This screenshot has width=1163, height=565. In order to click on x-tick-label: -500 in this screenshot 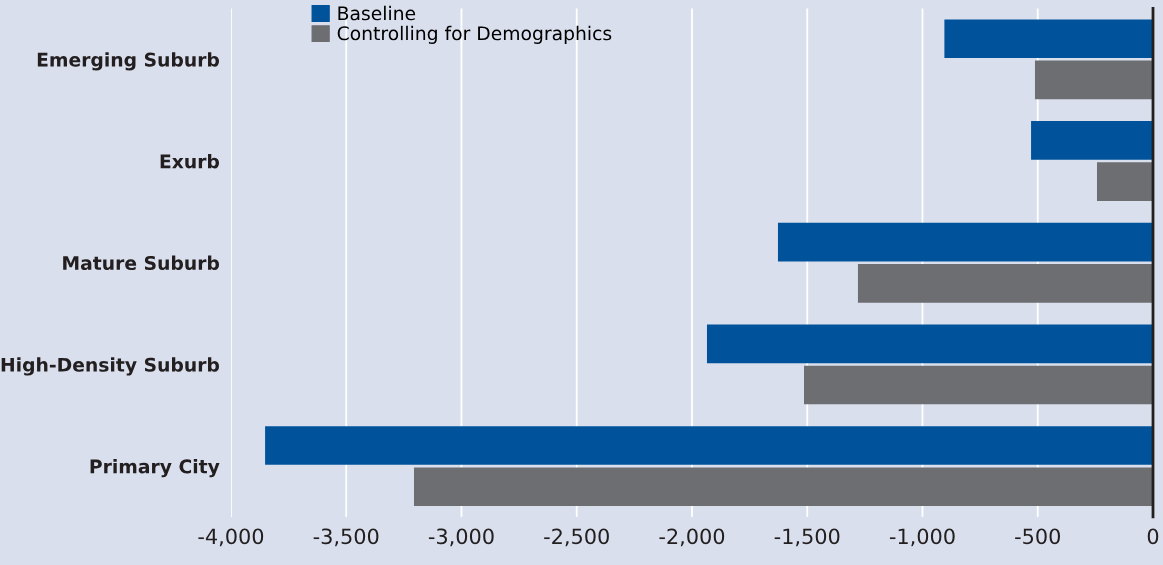, I will do `click(1037, 536)`.